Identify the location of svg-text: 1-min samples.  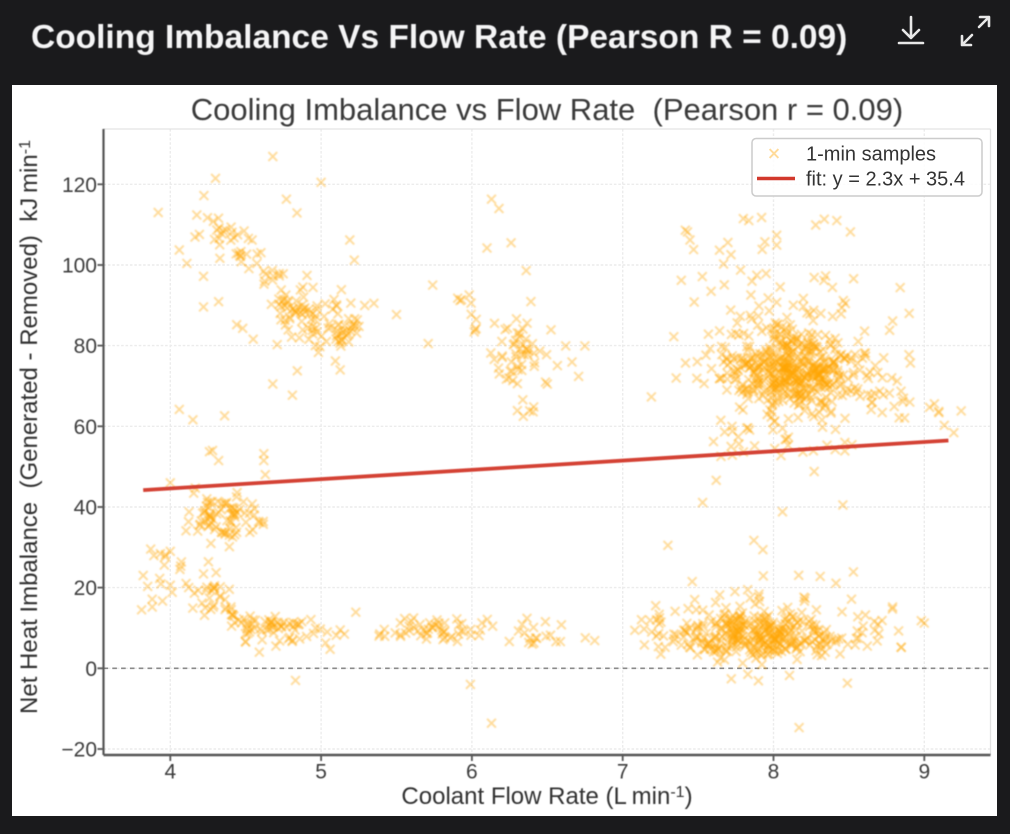
(871, 155).